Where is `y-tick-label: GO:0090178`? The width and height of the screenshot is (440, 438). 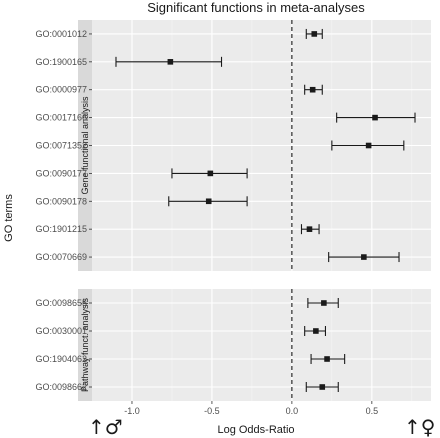 y-tick-label: GO:0090178 is located at coordinates (61, 201).